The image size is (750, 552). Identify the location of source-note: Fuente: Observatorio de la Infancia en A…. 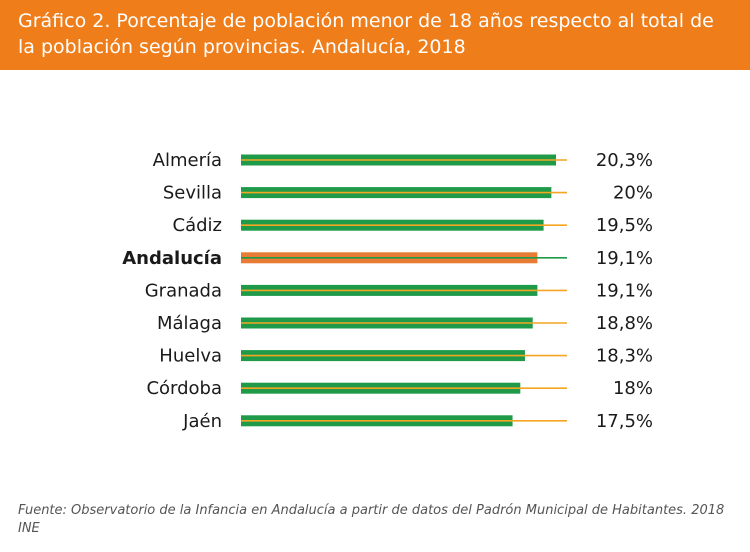
(371, 519).